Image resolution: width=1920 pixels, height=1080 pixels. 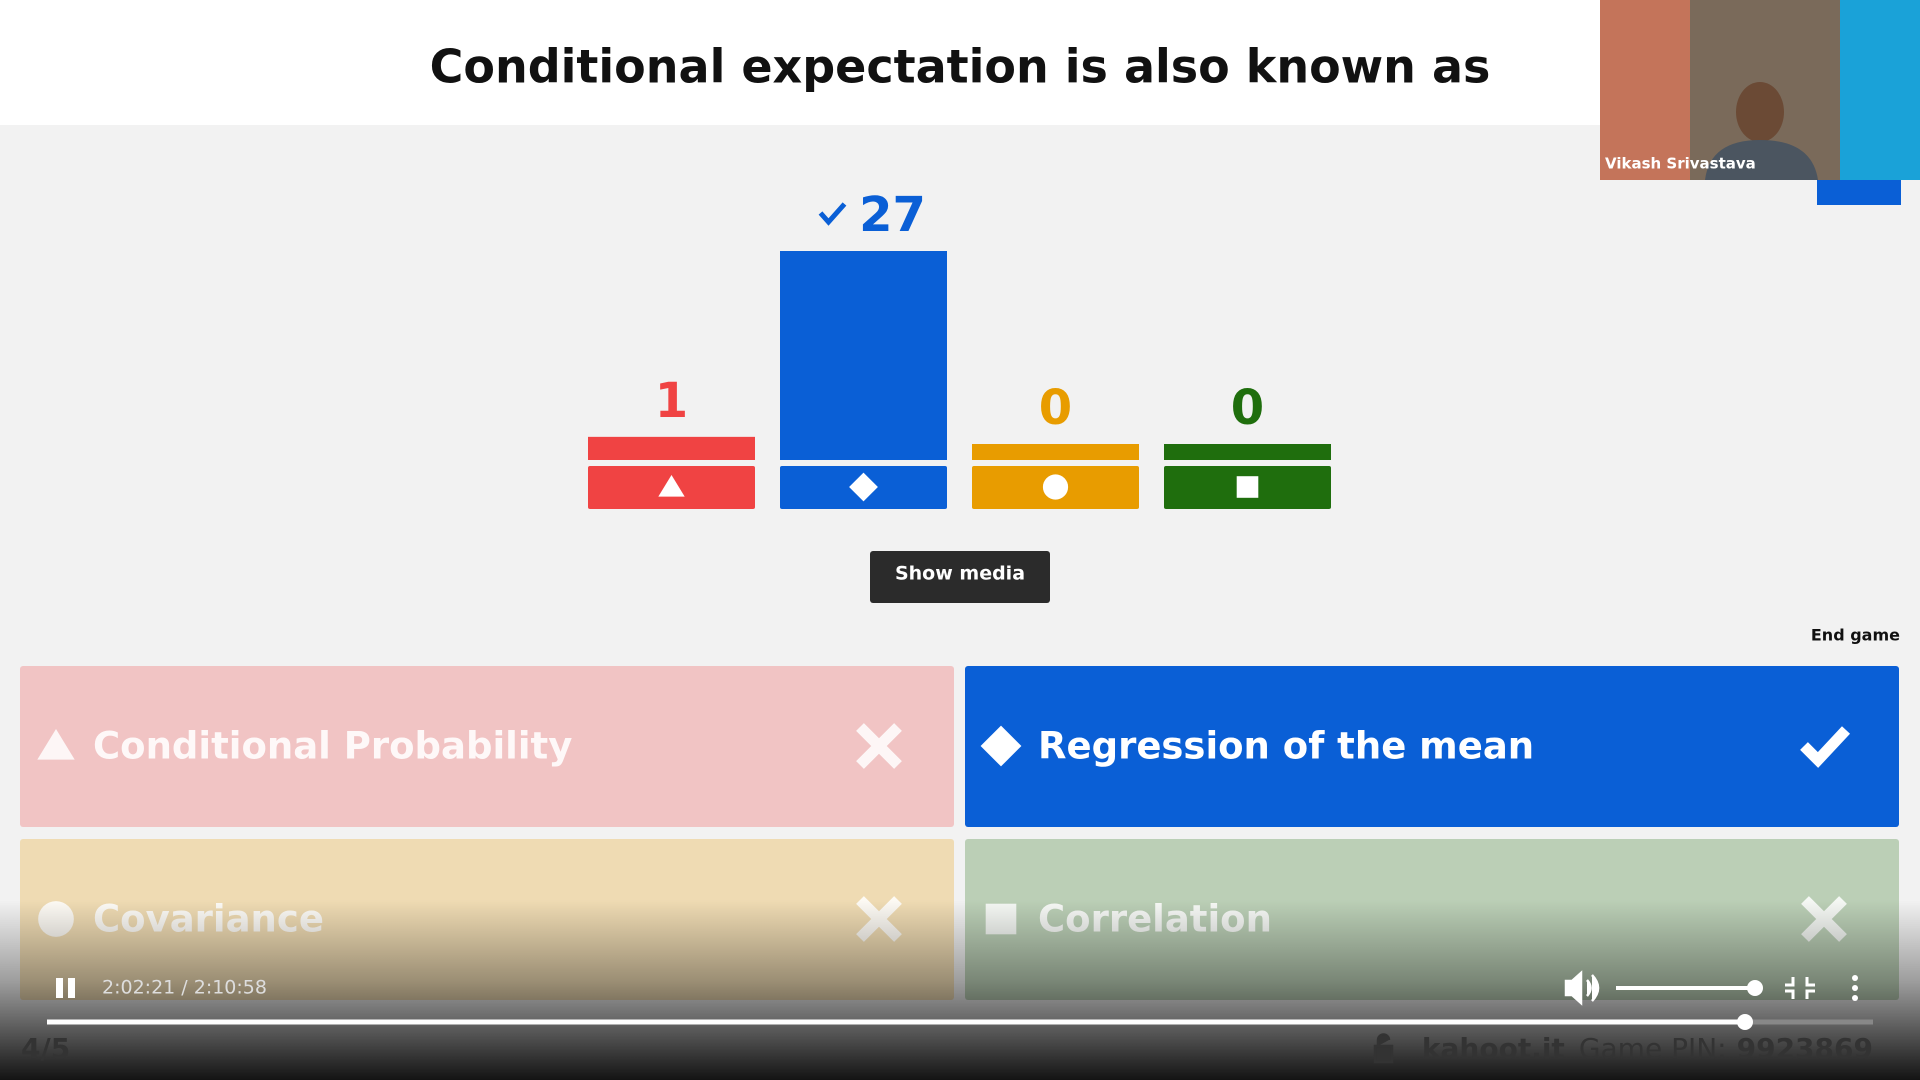 What do you see at coordinates (1760, 112) in the screenshot?
I see `video-person-head` at bounding box center [1760, 112].